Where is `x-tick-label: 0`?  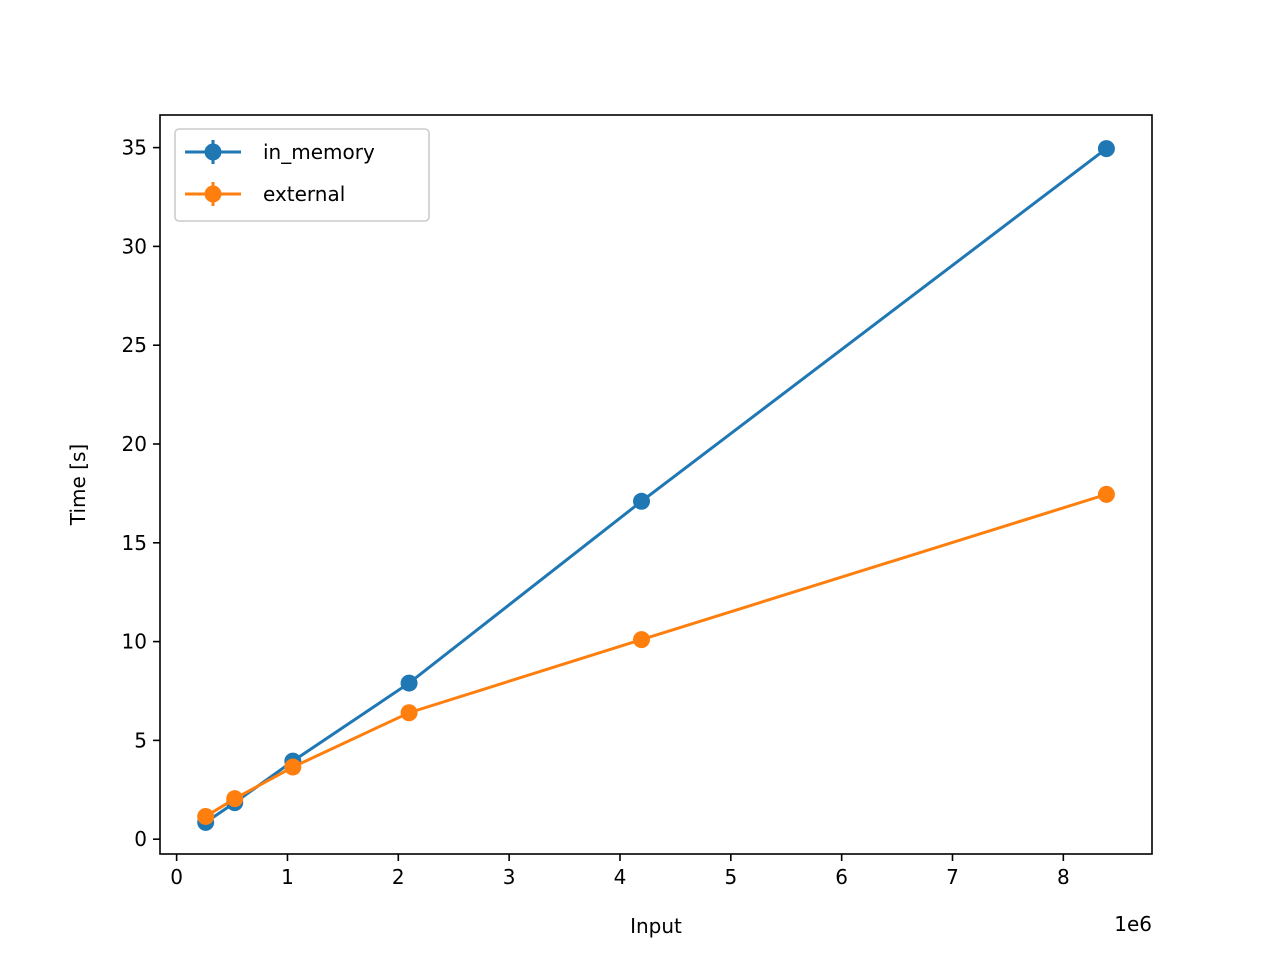 x-tick-label: 0 is located at coordinates (176, 877).